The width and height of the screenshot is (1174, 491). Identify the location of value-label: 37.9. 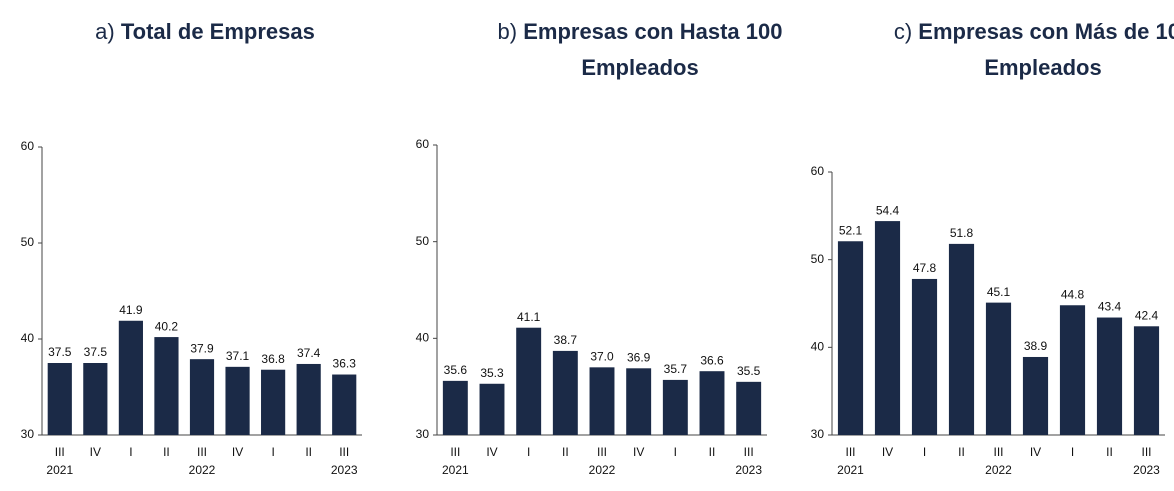
(202, 348).